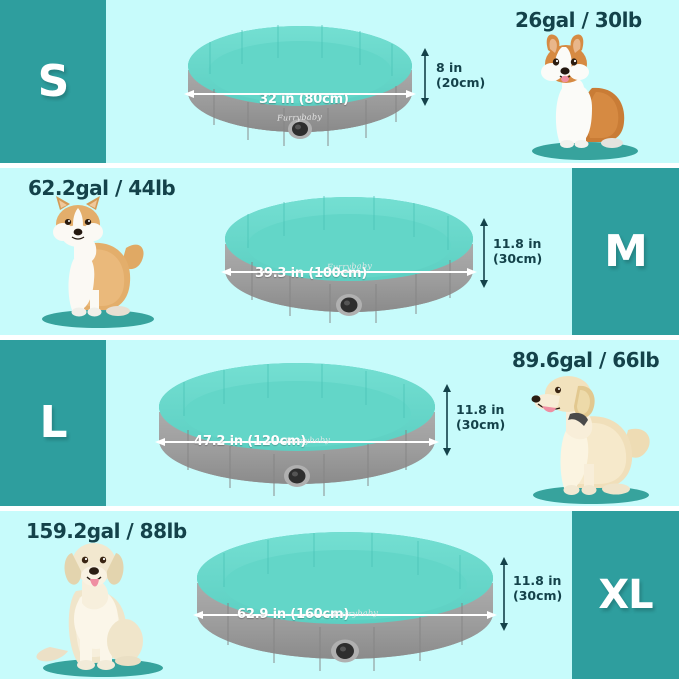 This screenshot has width=679, height=679. What do you see at coordinates (578, 20) in the screenshot?
I see `capacity-label-s: 26gal / 30lb` at bounding box center [578, 20].